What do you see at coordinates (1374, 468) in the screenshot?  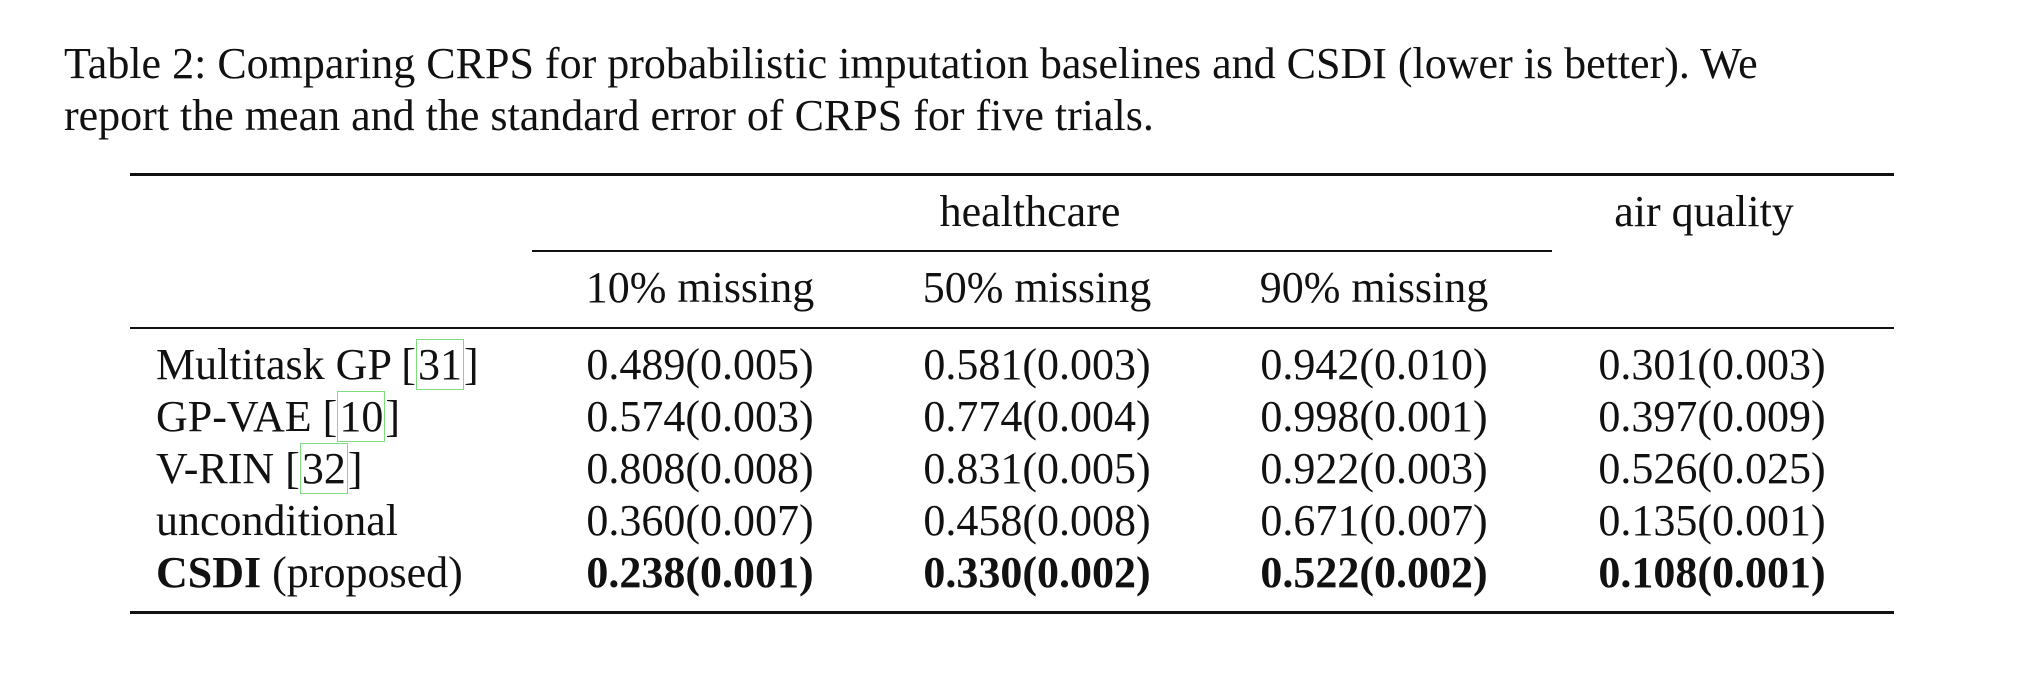 I see `cell-v-rin-90: 0.922(0.003)` at bounding box center [1374, 468].